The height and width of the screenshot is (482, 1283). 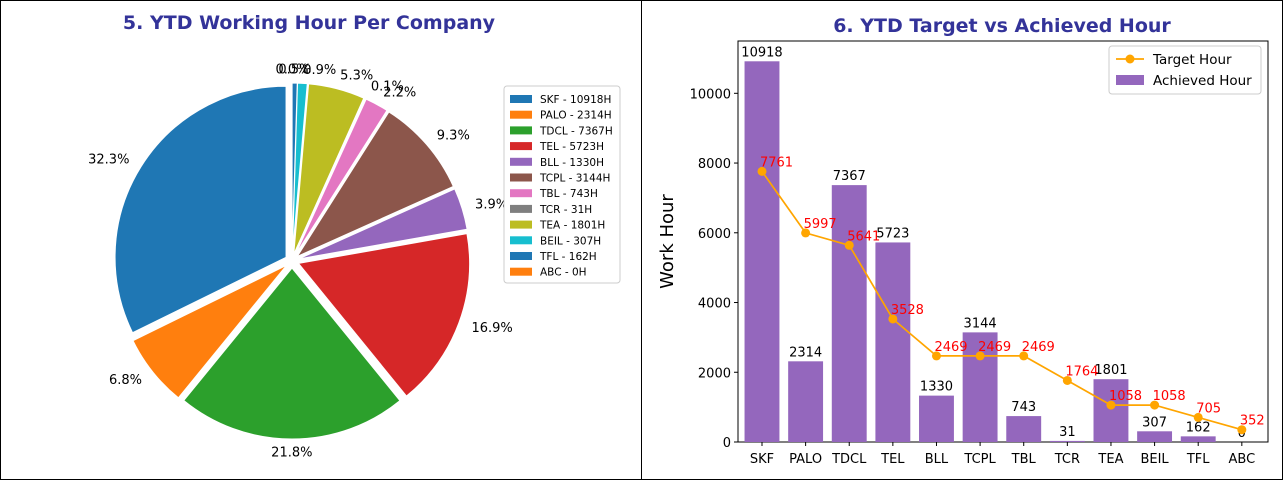 What do you see at coordinates (1208, 408) in the screenshot?
I see `target-value-label: 705` at bounding box center [1208, 408].